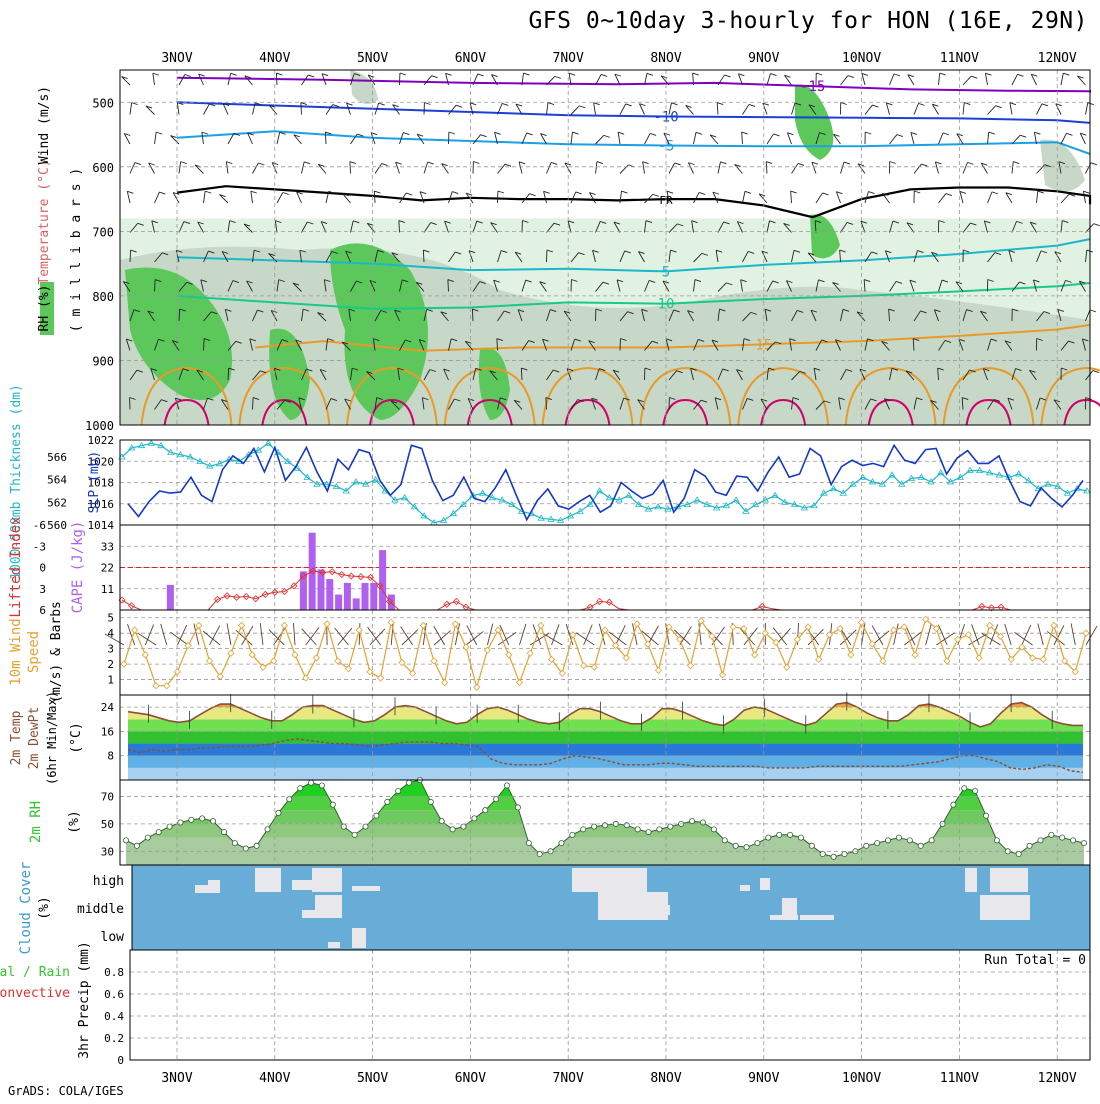 This screenshot has height=1104, width=1100. What do you see at coordinates (110, 756) in the screenshot?
I see `temp-tick-label: 8` at bounding box center [110, 756].